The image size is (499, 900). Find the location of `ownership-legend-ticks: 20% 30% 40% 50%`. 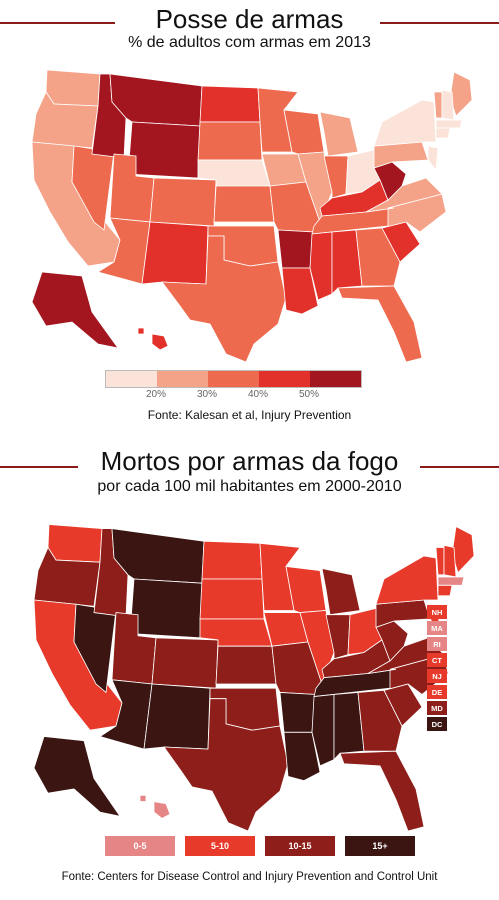

ownership-legend-ticks: 20% 30% 40% 50% is located at coordinates (232, 396).